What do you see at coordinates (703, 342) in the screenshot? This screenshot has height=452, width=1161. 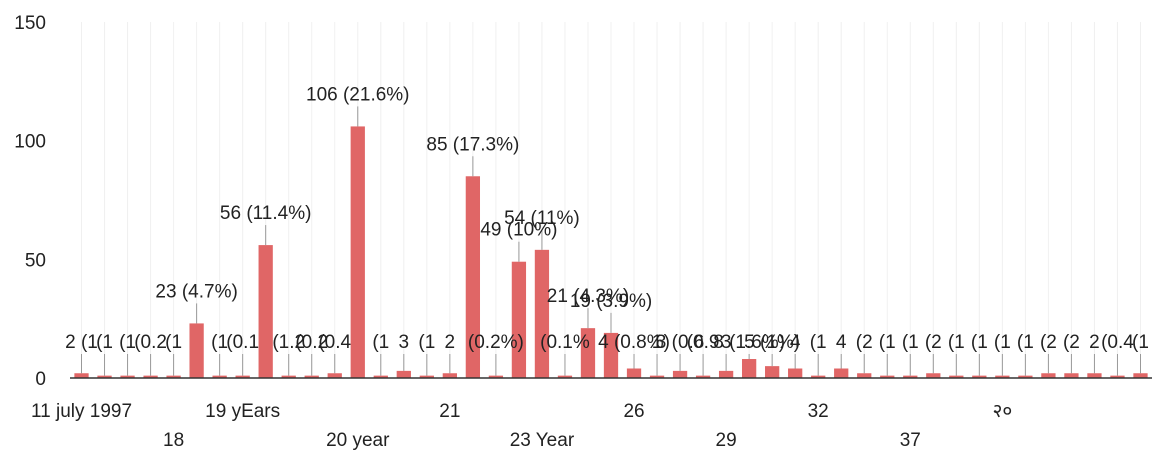 I see `data-label: (0.9` at bounding box center [703, 342].